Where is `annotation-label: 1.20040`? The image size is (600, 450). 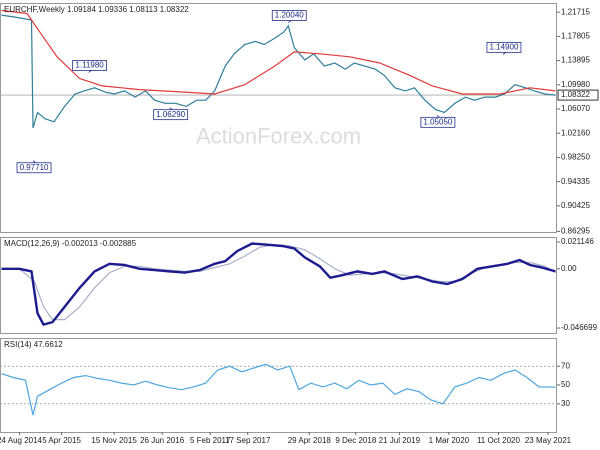
annotation-label: 1.20040 is located at coordinates (289, 15).